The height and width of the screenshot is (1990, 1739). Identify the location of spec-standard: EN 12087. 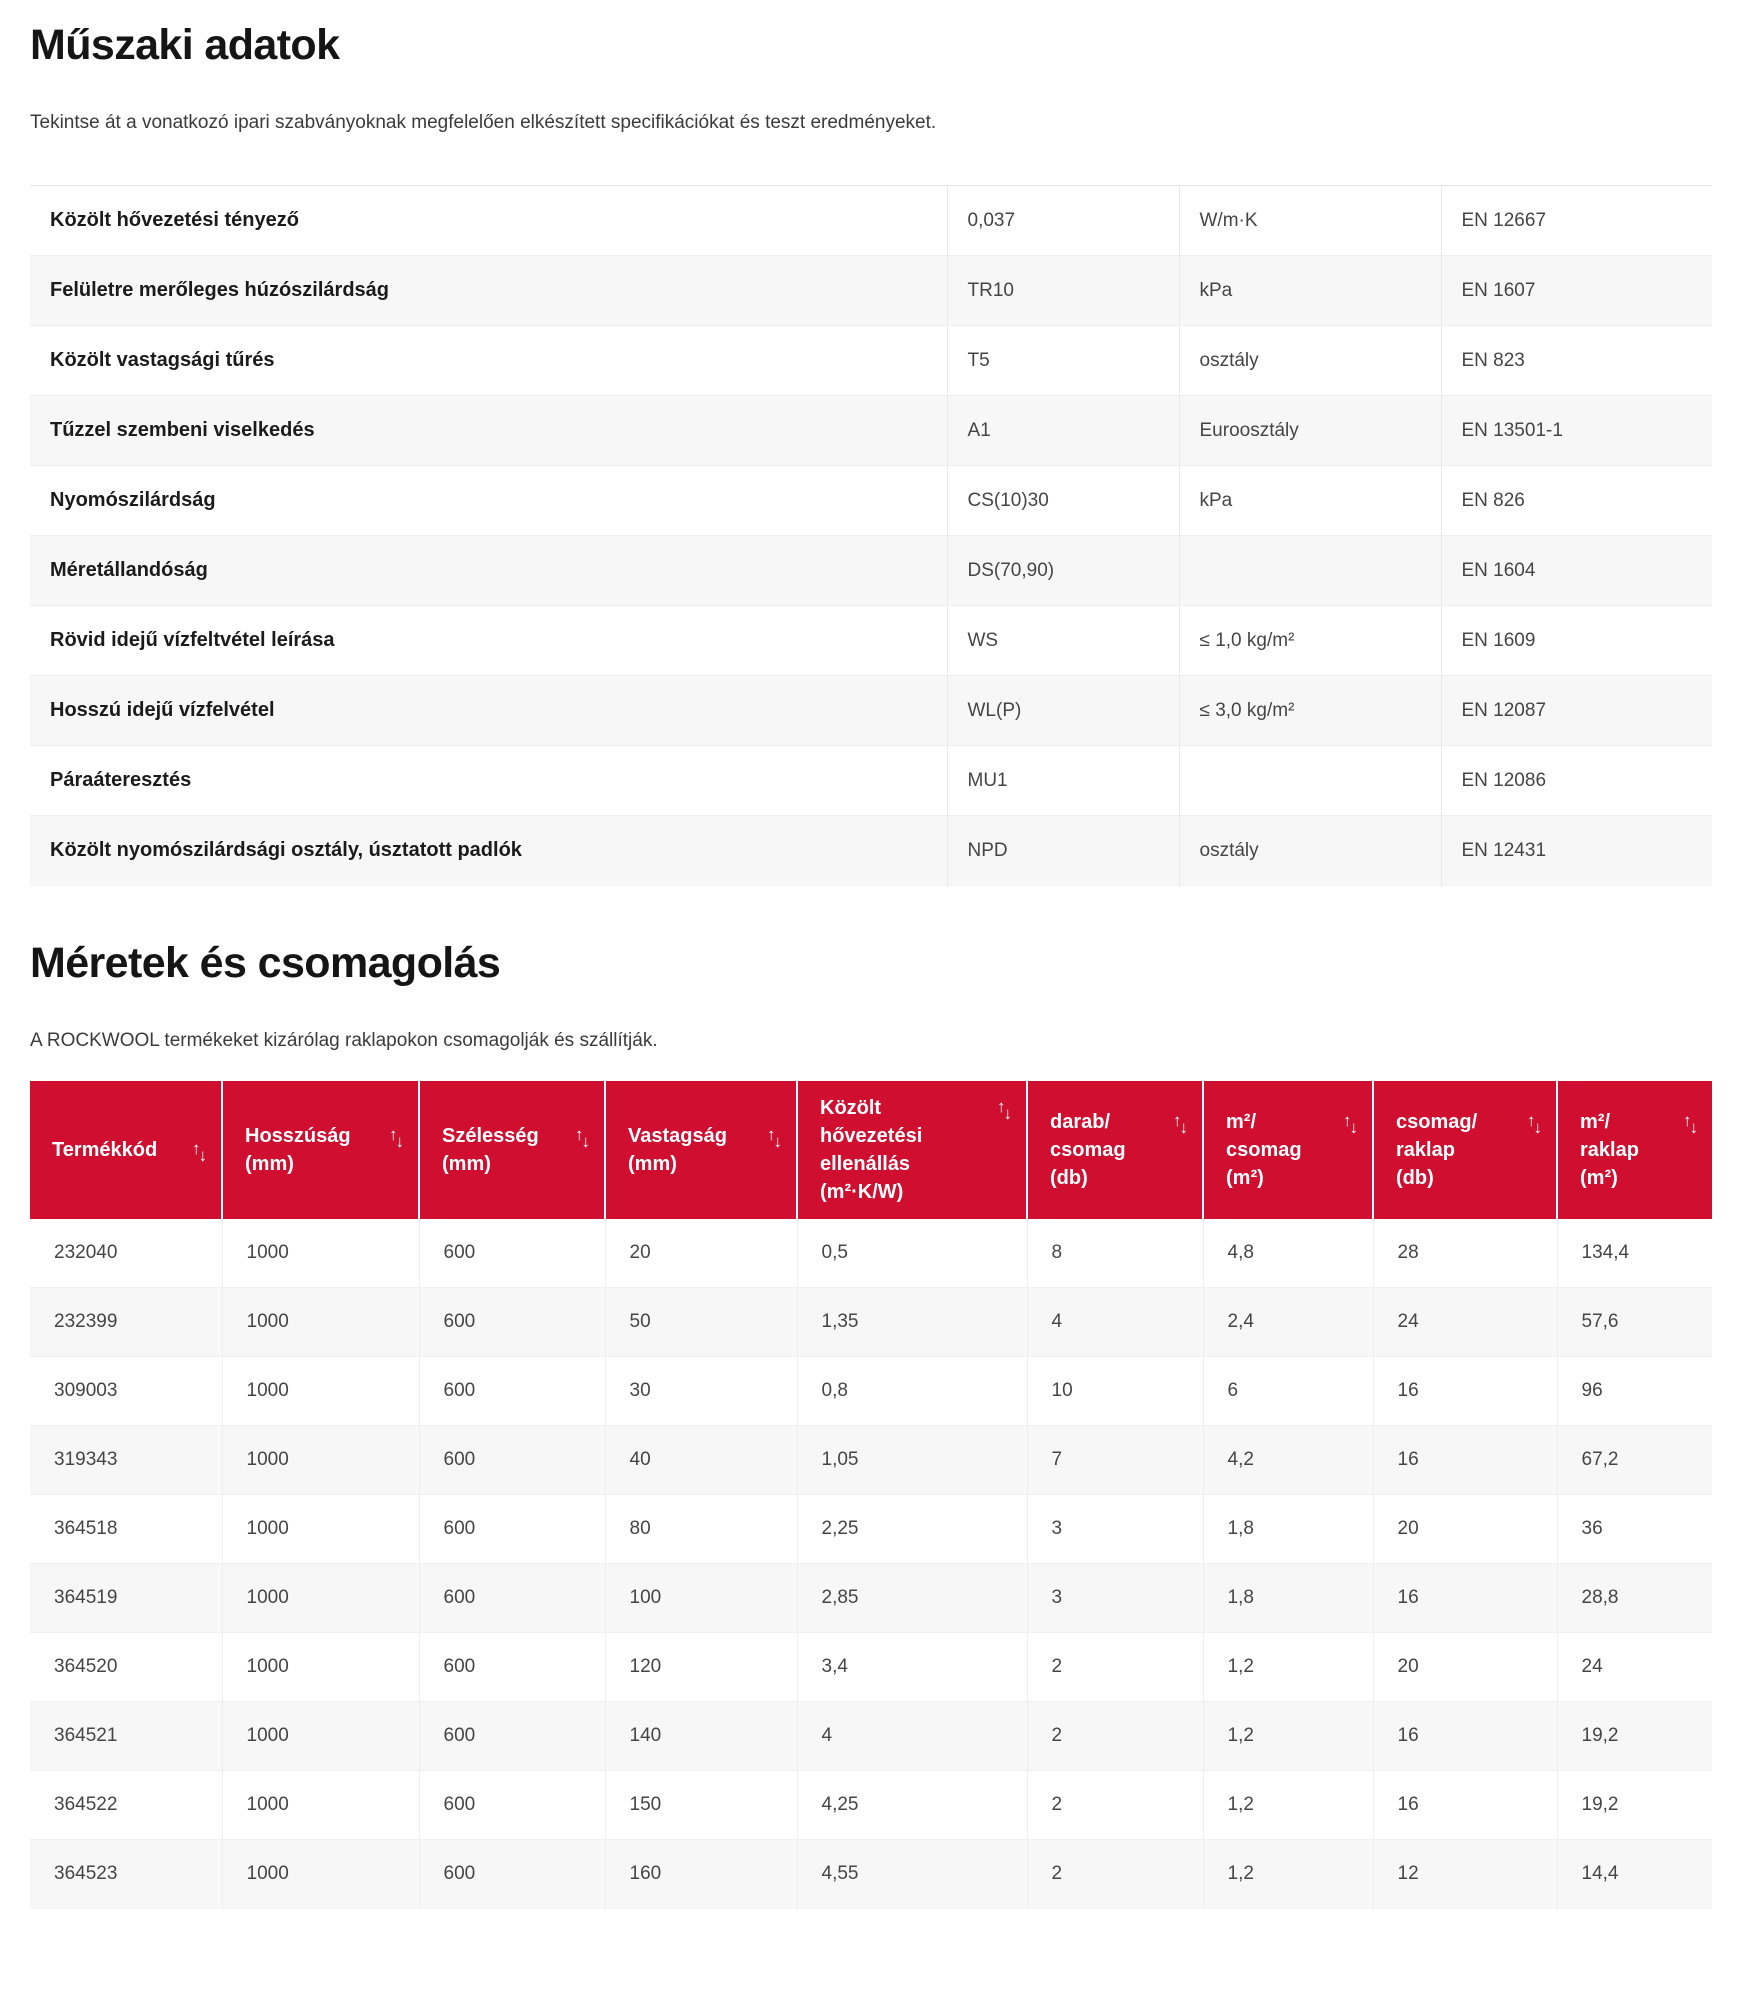
(1576, 710).